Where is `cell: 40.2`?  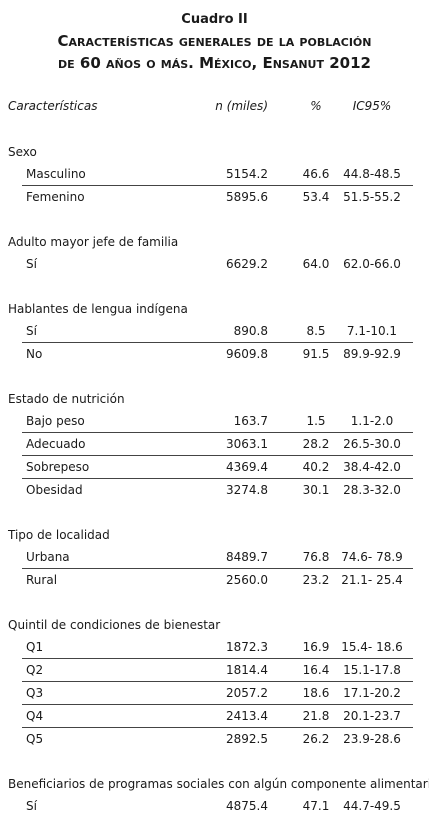
cell: 40.2 is located at coordinates (316, 467).